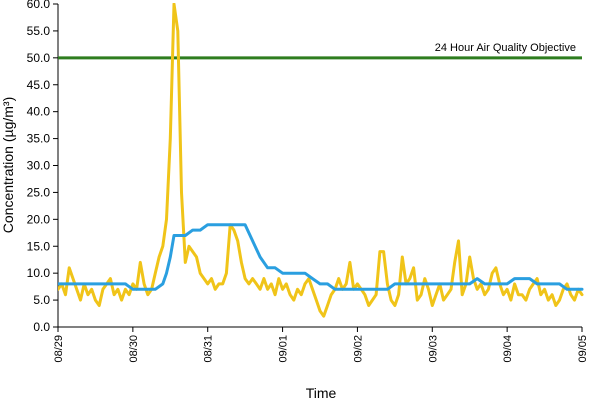 This screenshot has width=600, height=400. What do you see at coordinates (39, 31) in the screenshot?
I see `y-tick-label: 55.0` at bounding box center [39, 31].